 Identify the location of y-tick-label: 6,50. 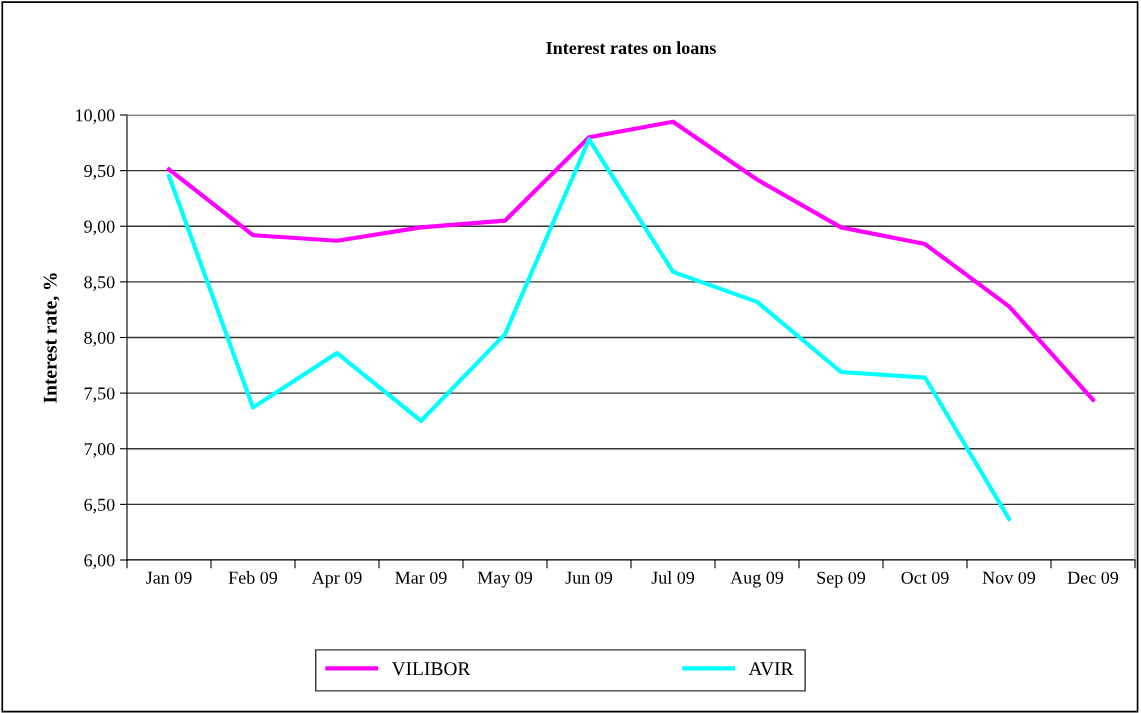
(99, 506).